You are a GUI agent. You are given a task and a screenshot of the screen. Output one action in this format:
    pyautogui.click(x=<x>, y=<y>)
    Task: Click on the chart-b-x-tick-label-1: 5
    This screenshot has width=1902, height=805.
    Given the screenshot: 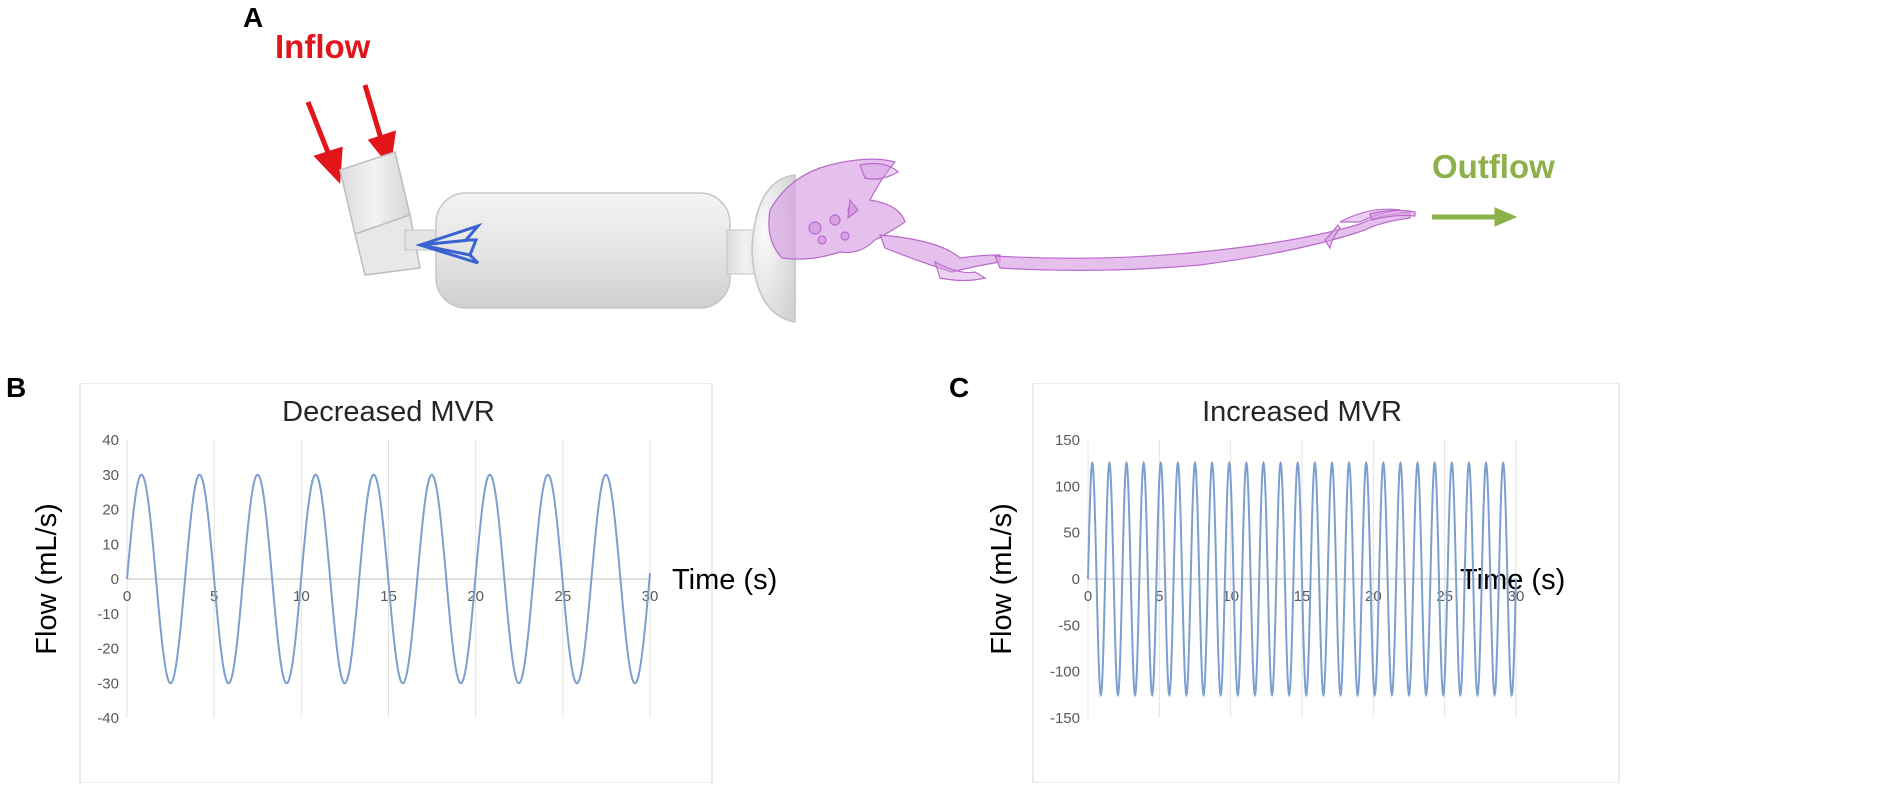 What is the action you would take?
    pyautogui.click(x=214, y=596)
    